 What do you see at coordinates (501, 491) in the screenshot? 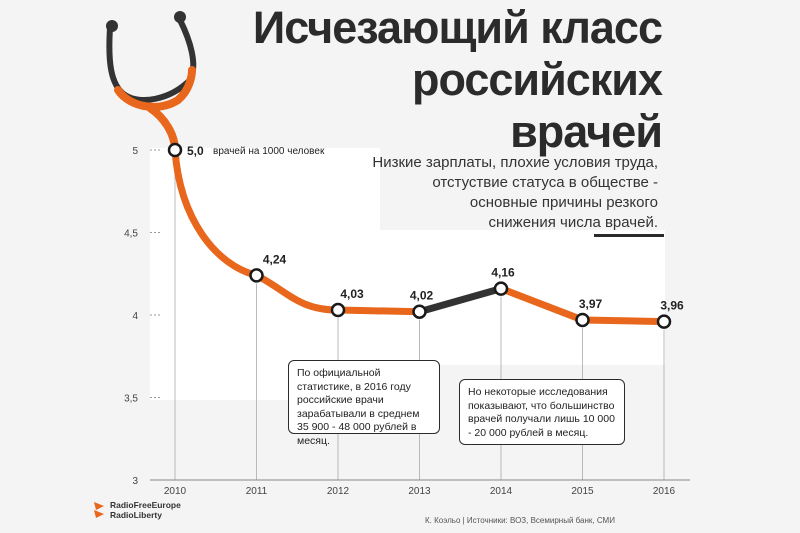
I see `x-tick-label: 2014` at bounding box center [501, 491].